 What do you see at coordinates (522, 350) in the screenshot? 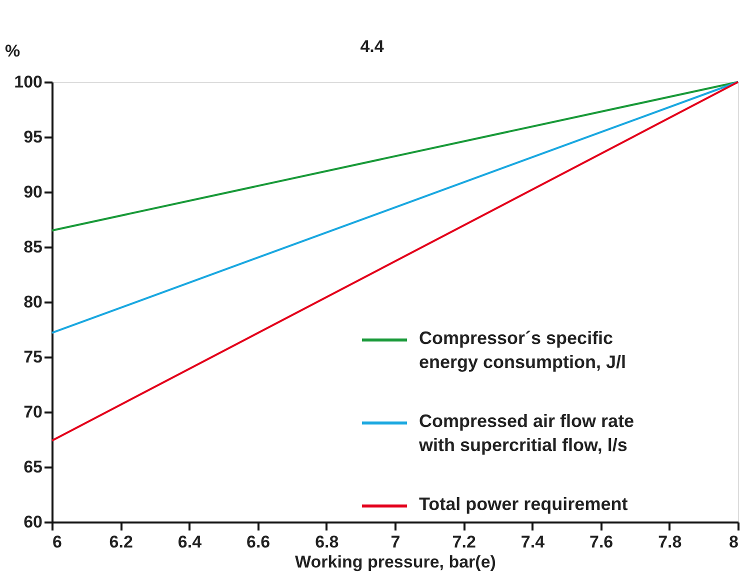
I see `legend-label: Compressor´s specific energy consumption, J/l` at bounding box center [522, 350].